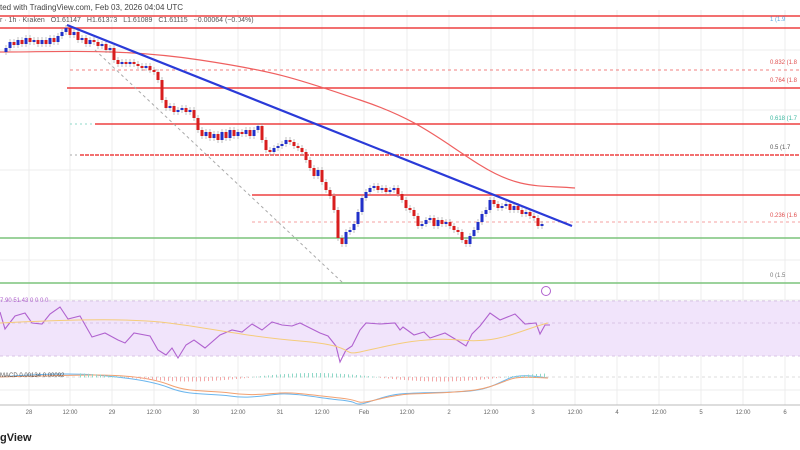  What do you see at coordinates (29, 413) in the screenshot?
I see `time-tick: 28` at bounding box center [29, 413].